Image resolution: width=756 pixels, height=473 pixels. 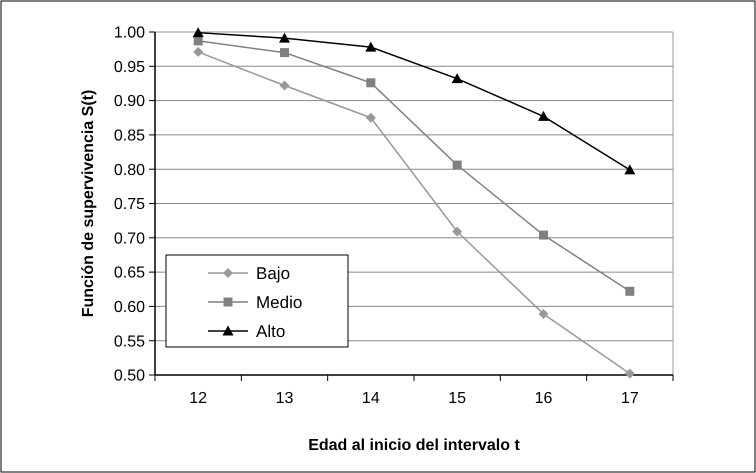 I want to click on y-tick-label: 1.00, so click(x=130, y=33).